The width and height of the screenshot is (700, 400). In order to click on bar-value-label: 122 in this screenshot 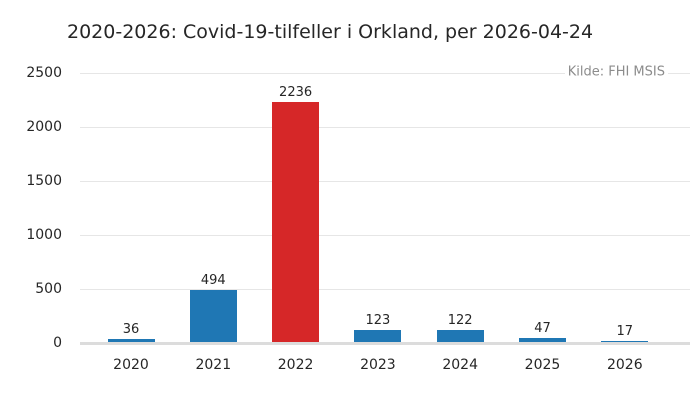, I will do `click(460, 320)`.